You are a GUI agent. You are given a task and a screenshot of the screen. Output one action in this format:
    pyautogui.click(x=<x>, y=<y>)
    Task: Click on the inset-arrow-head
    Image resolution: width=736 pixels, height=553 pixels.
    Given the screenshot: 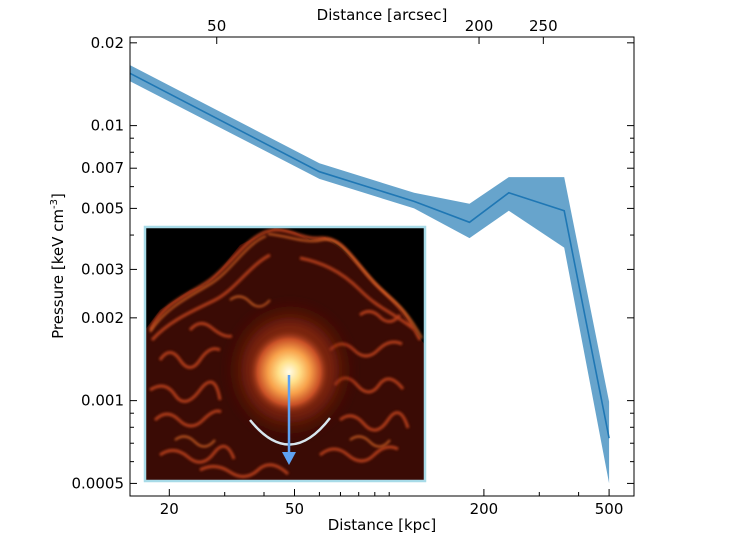 What is the action you would take?
    pyautogui.click(x=289, y=458)
    